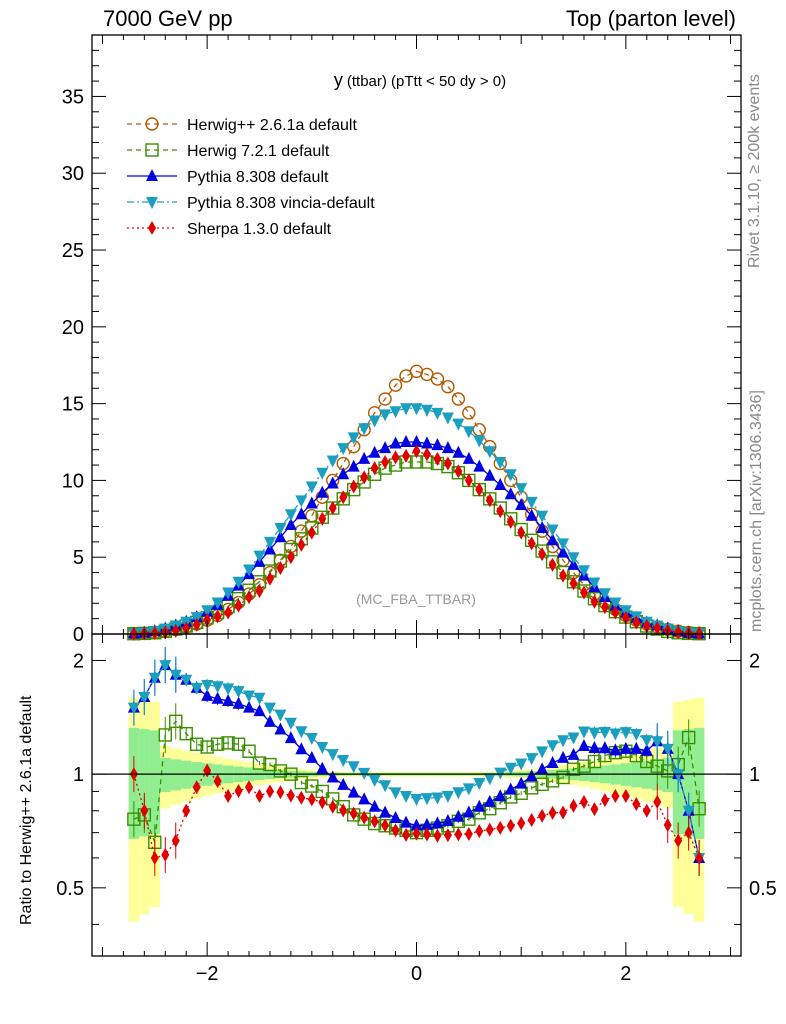  Describe the element at coordinates (385, 399) in the screenshot. I see `point-herwig-2-6-1a-default` at that location.